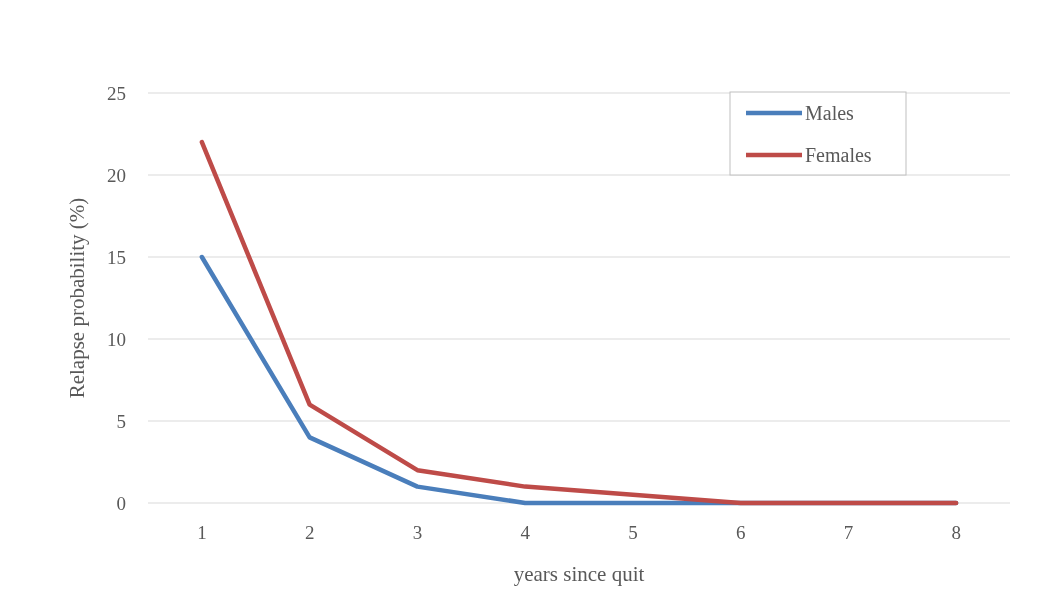 The height and width of the screenshot is (589, 1046). I want to click on y-tick-label: 10, so click(116, 339).